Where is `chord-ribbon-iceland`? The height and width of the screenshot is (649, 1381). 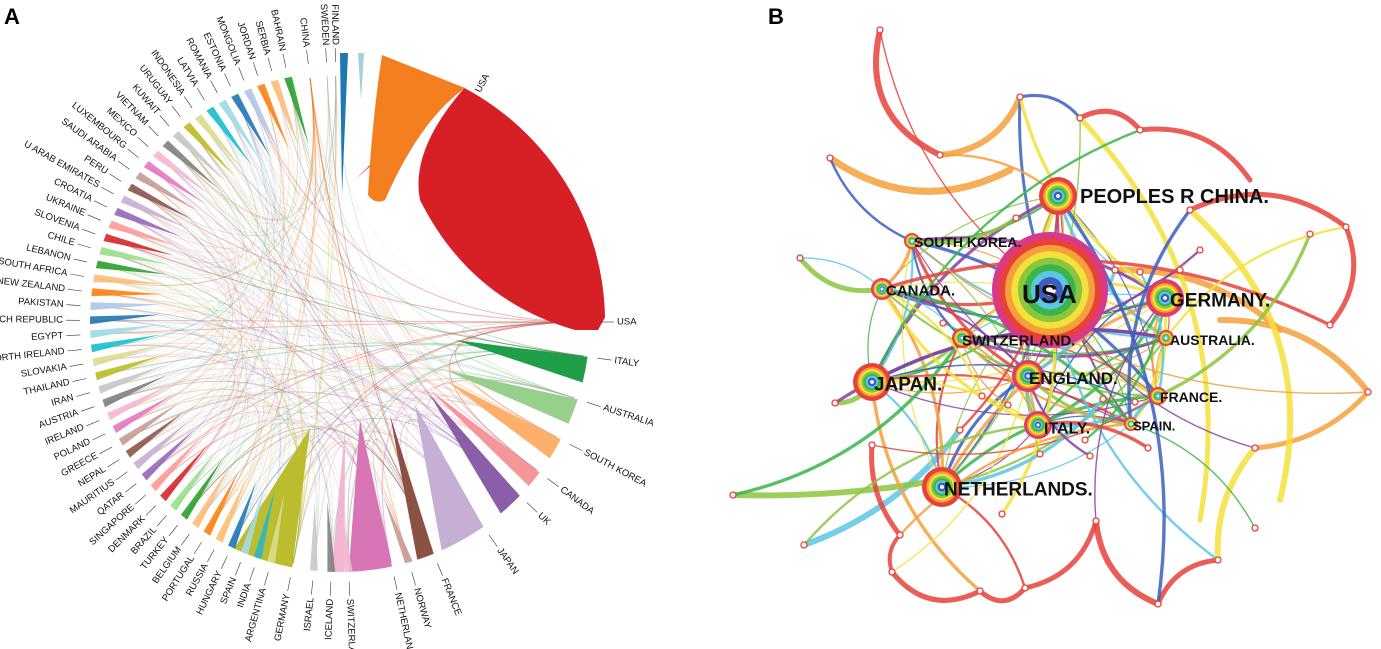 chord-ribbon-iceland is located at coordinates (331, 536).